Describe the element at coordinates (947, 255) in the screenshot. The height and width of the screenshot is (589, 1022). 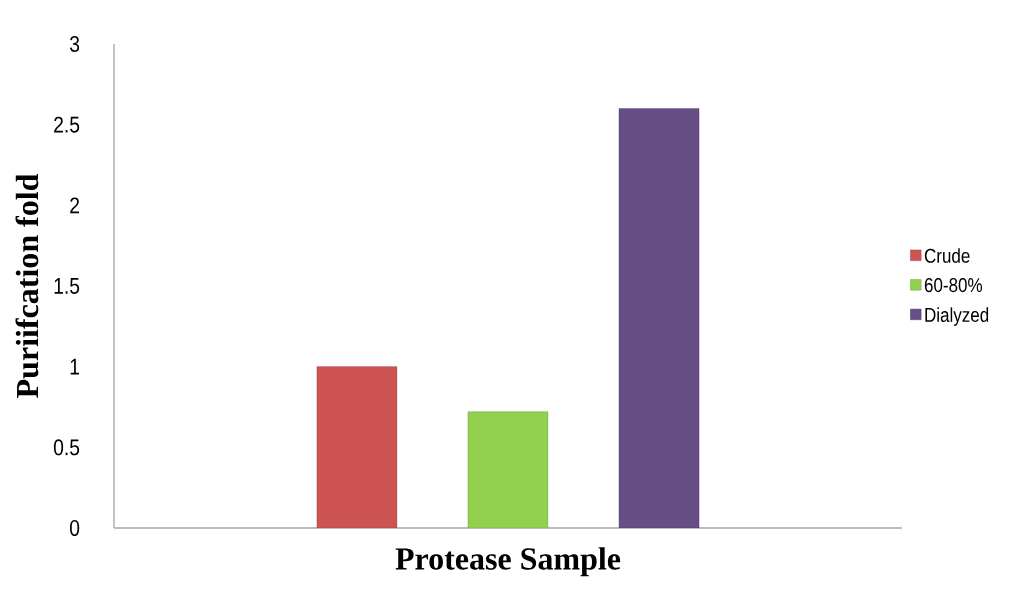
I see `legend-label: Crude` at that location.